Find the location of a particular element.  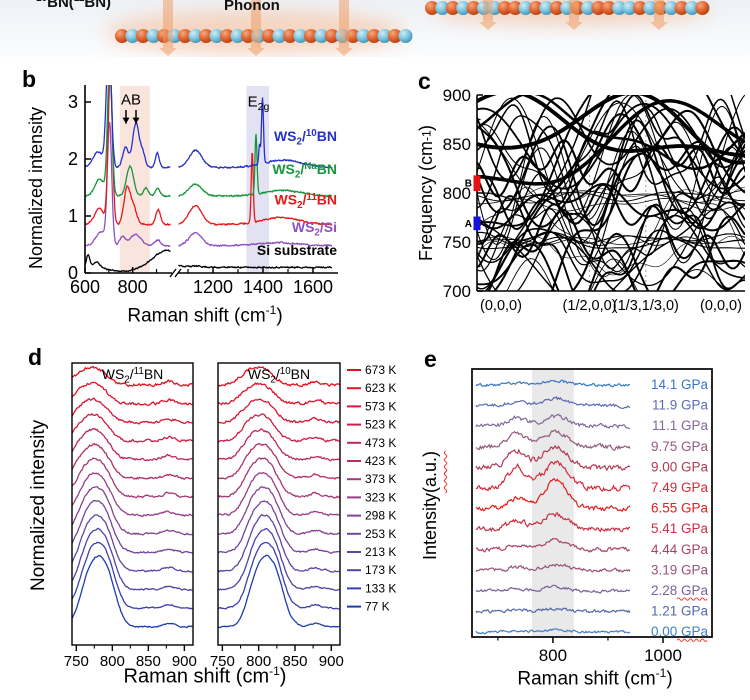

svg-text: 298 K is located at coordinates (380, 516).